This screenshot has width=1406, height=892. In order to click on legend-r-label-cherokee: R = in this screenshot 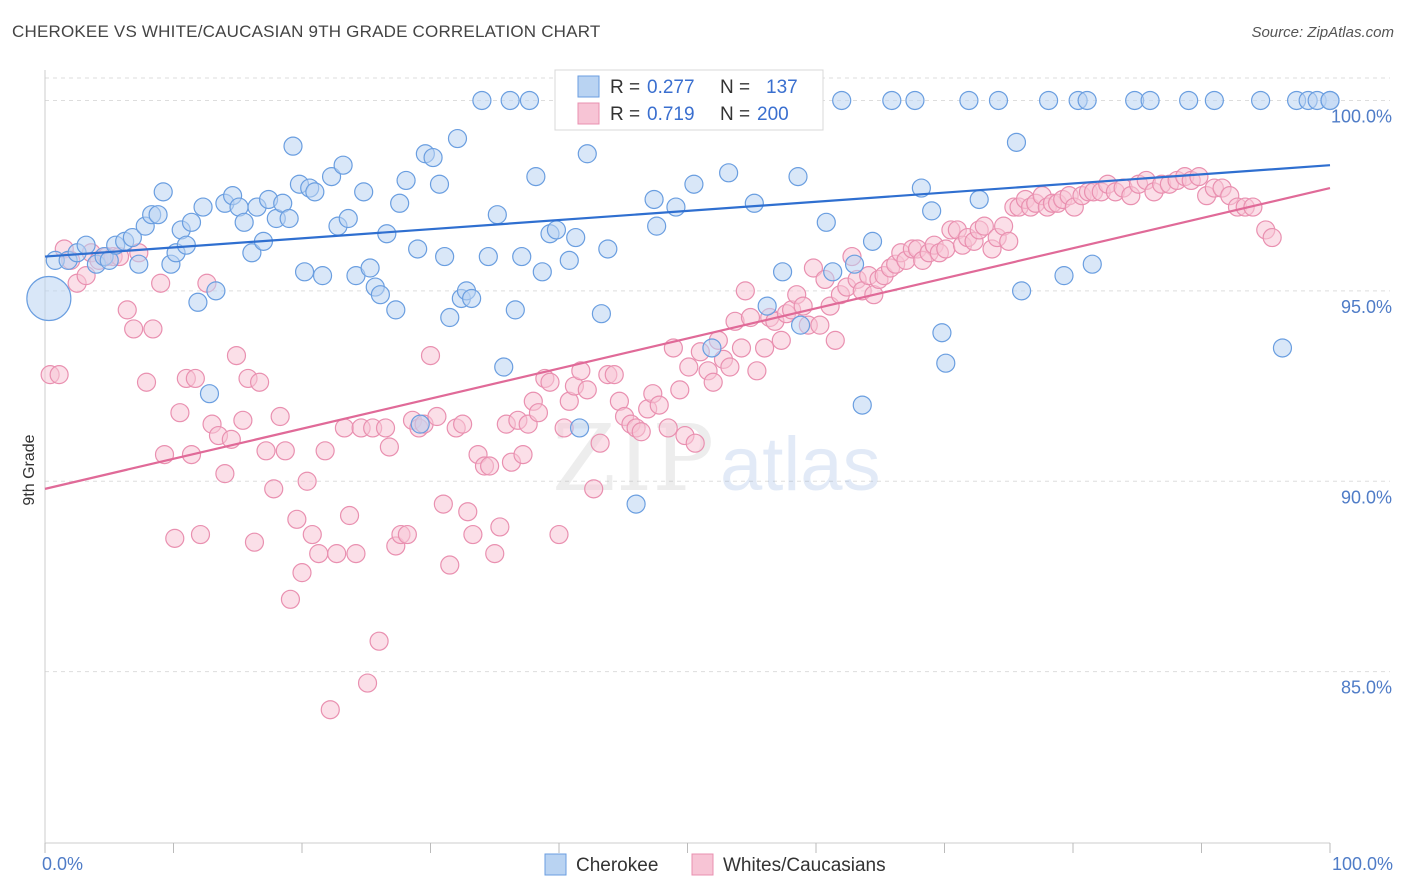, I will do `click(625, 87)`.